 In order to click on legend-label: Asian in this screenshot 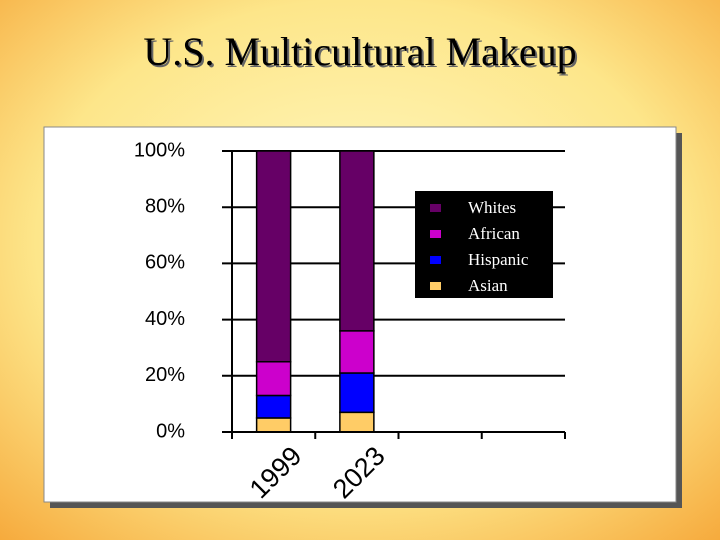, I will do `click(488, 285)`.